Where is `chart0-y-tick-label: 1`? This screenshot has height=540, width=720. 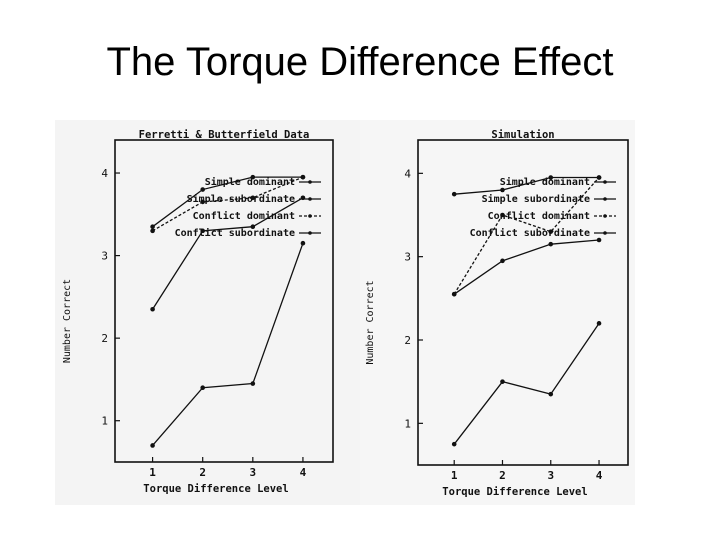 chart0-y-tick-label: 1 is located at coordinates (104, 421).